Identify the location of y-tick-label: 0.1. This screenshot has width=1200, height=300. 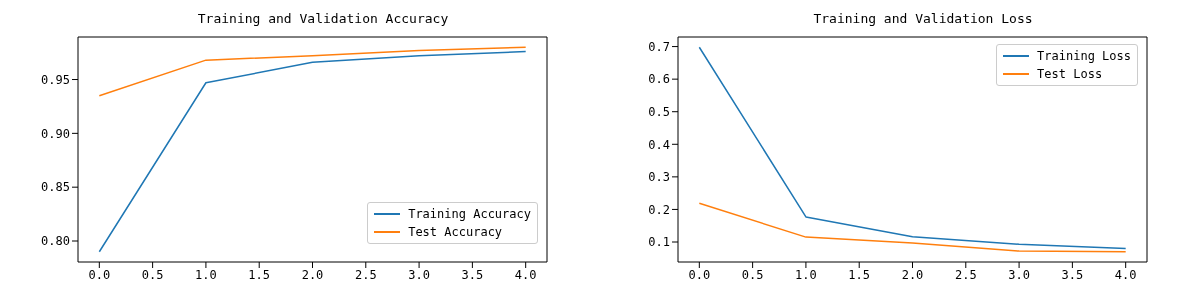
(659, 242).